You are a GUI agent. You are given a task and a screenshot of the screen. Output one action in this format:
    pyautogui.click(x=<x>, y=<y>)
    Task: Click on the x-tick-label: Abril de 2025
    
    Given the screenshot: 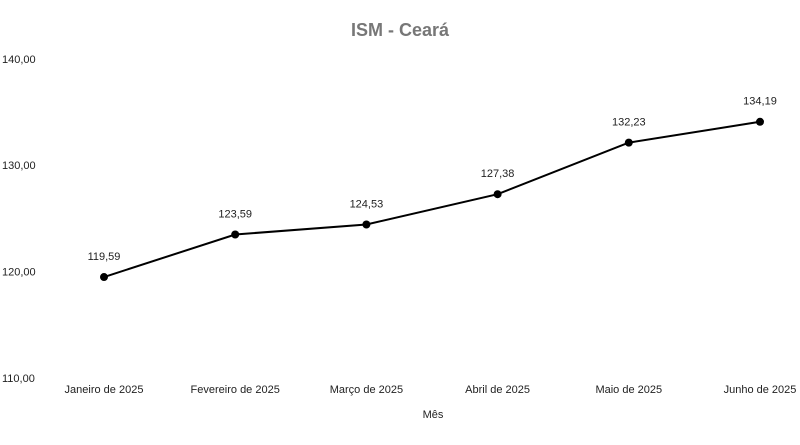 What is the action you would take?
    pyautogui.click(x=497, y=390)
    